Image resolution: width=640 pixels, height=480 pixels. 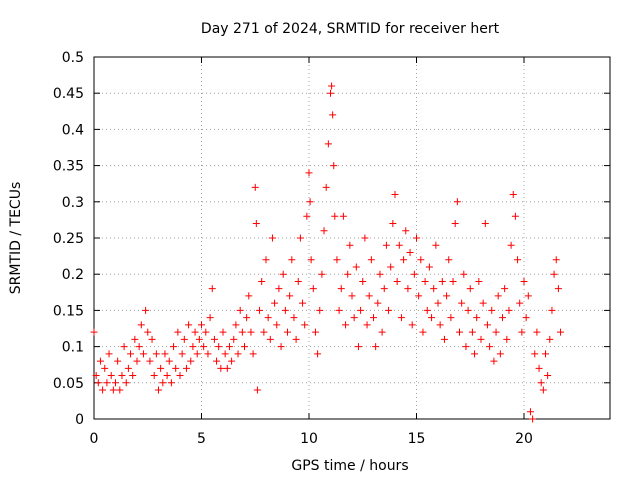 I want to click on y-tick-label: 0.2, so click(x=73, y=275).